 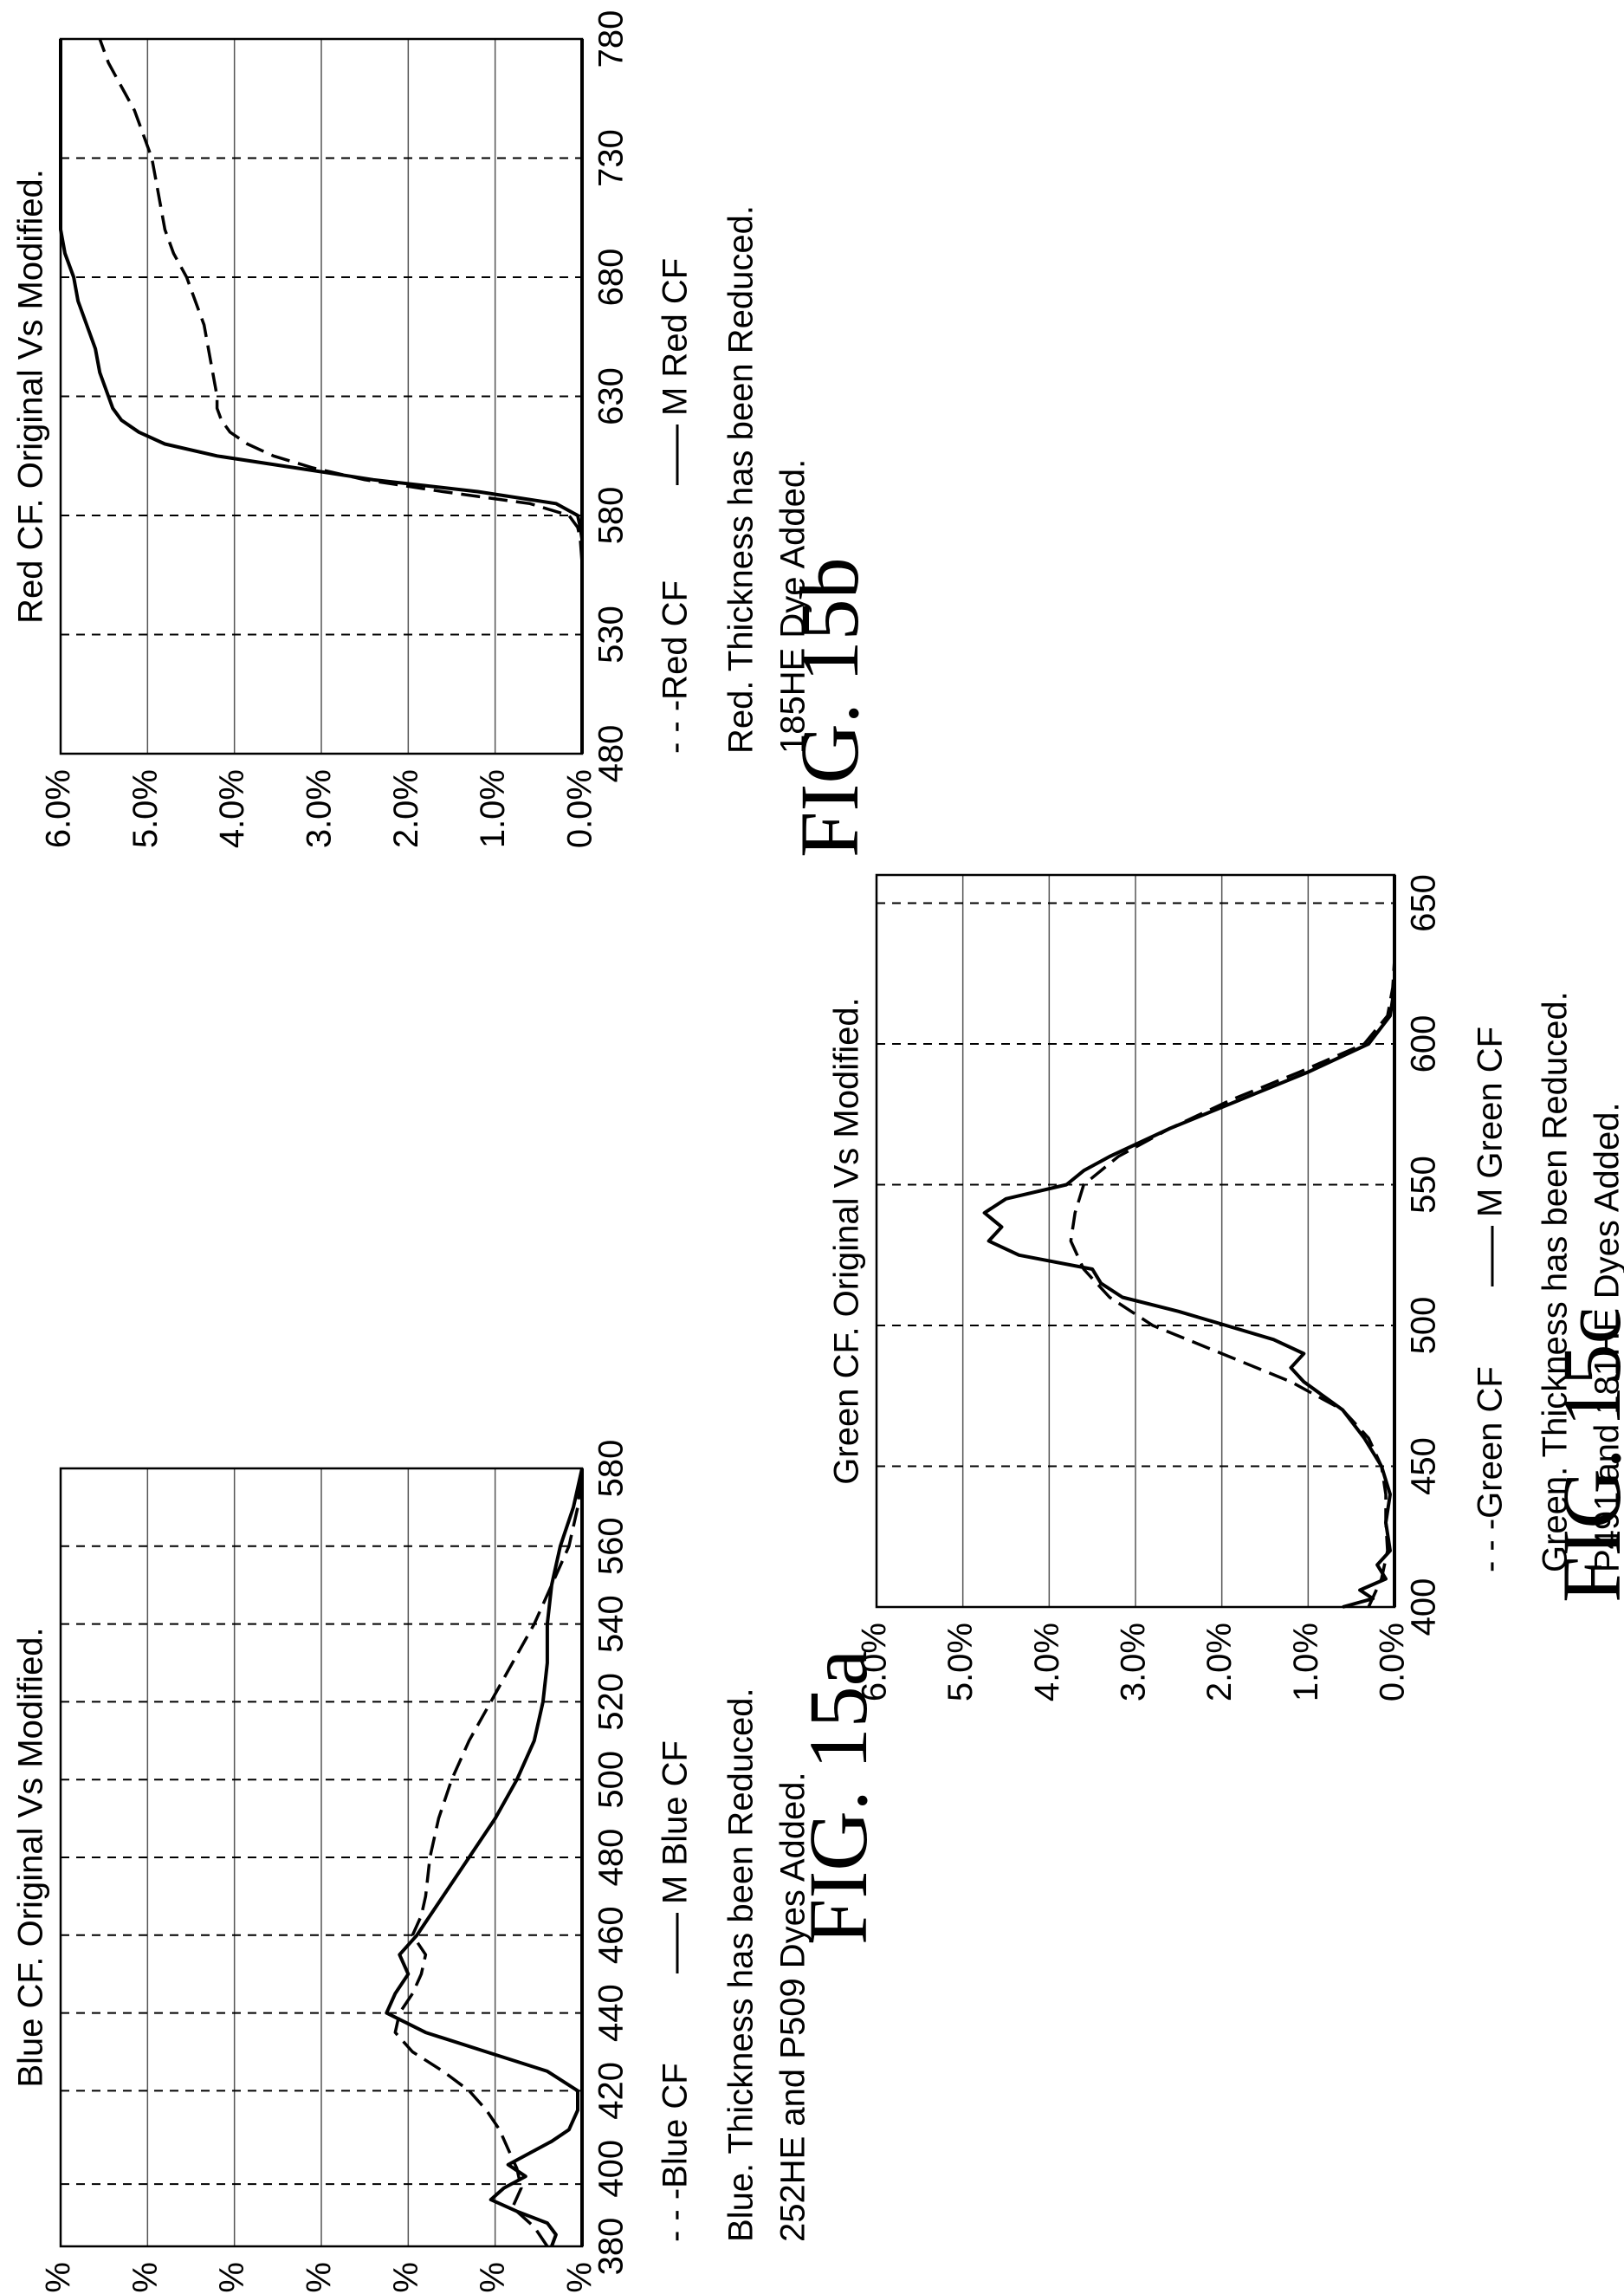 What do you see at coordinates (793, 606) in the screenshot?
I see `chart-note: 185HE Dye Added.` at bounding box center [793, 606].